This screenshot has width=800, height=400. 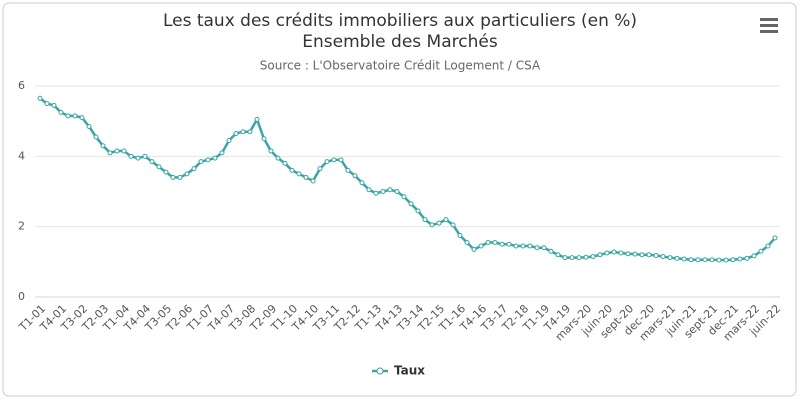 I want to click on legend-label: Taux, so click(x=409, y=371).